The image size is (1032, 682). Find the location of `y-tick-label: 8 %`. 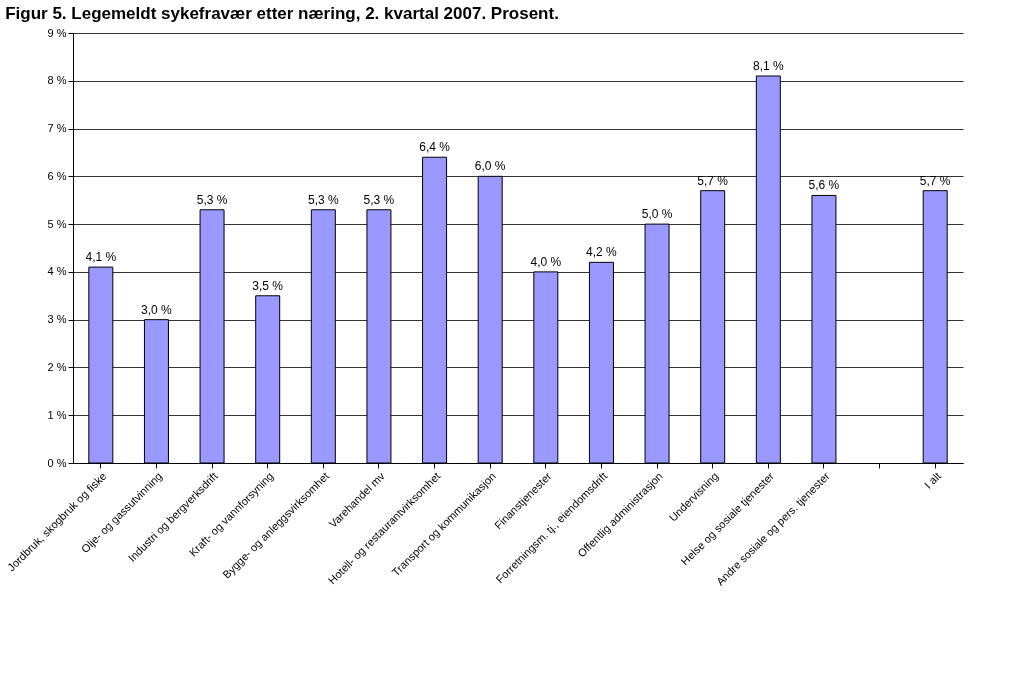

y-tick-label: 8 % is located at coordinates (57, 80).